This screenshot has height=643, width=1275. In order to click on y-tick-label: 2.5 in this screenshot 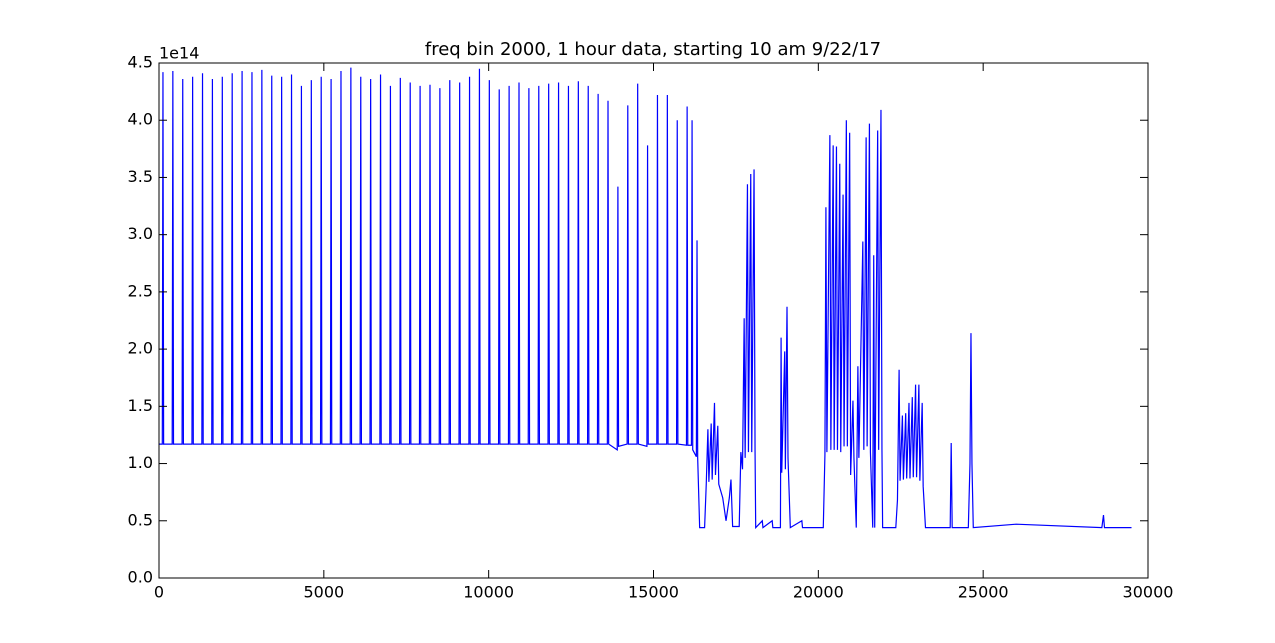, I will do `click(140, 290)`.